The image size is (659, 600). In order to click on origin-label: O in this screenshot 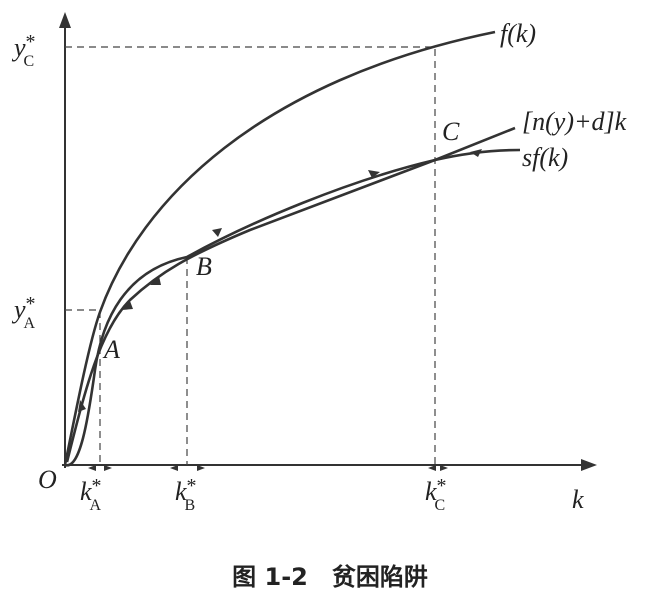, I will do `click(47, 479)`.